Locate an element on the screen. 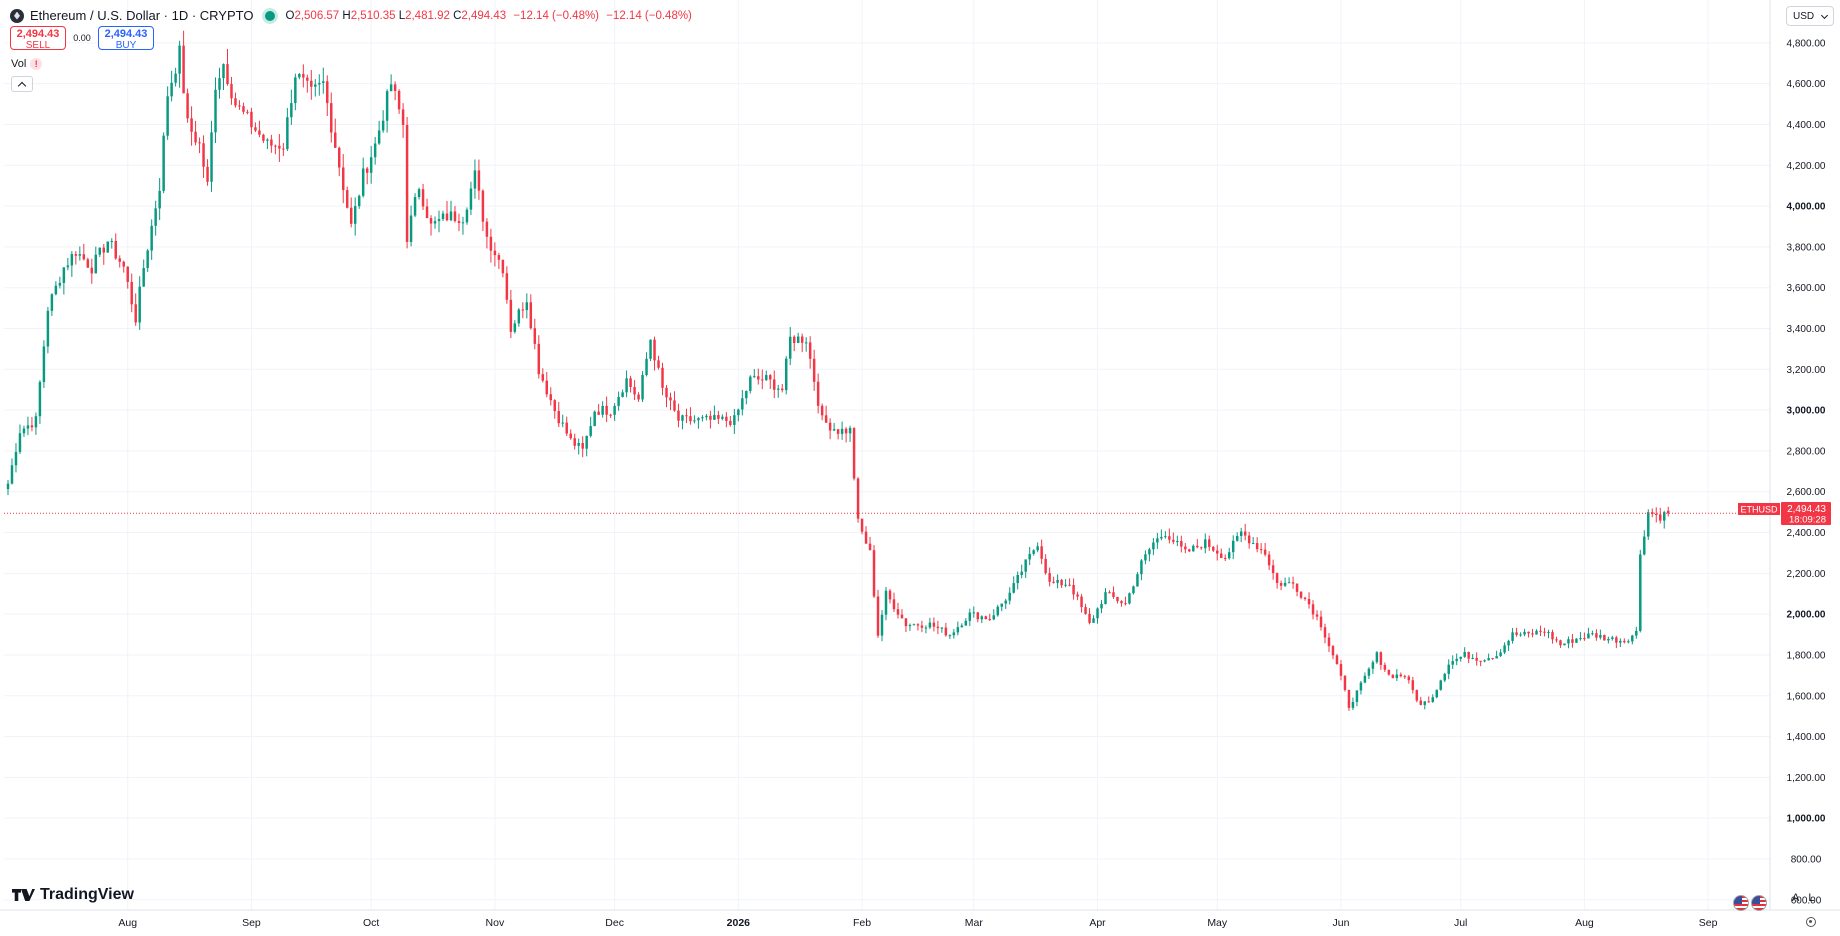 The image size is (1840, 936). collapse-legend-button is located at coordinates (22, 84).